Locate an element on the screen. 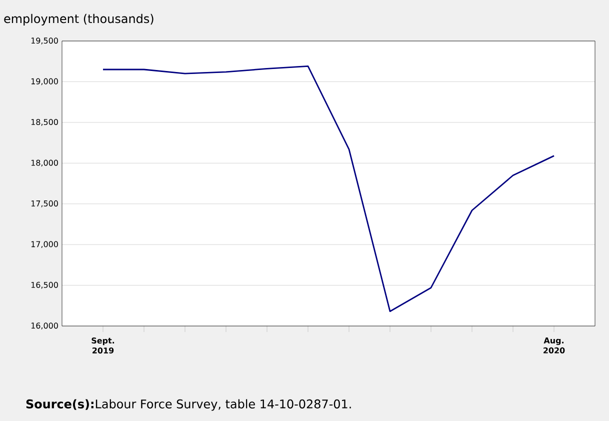  y-axis-title: employment (thousands) is located at coordinates (79, 20).